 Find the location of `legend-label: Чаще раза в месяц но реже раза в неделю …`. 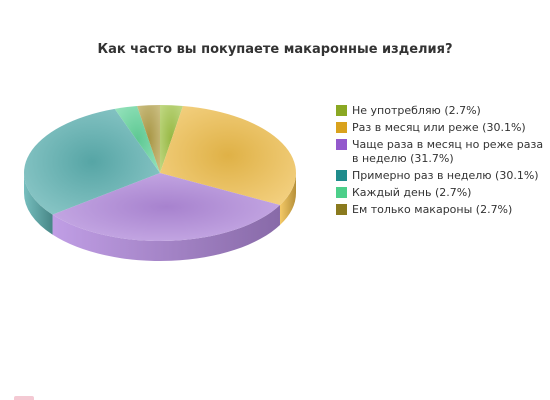

legend-label: Чаще раза в месяц но реже раза в неделю … is located at coordinates (448, 151).